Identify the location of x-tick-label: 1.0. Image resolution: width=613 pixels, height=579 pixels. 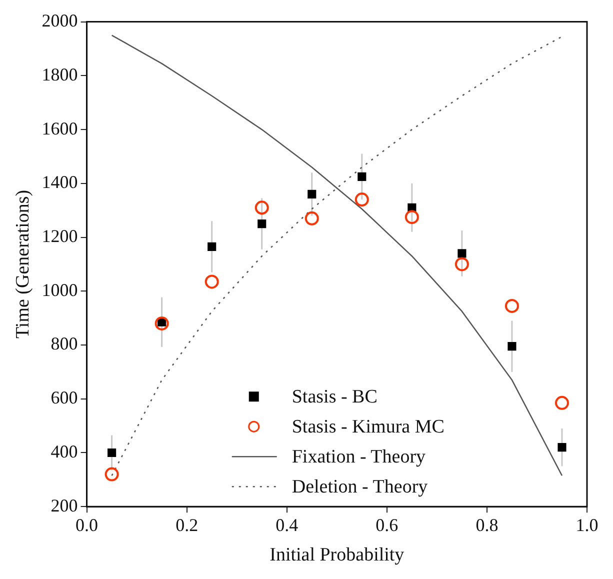
(587, 525).